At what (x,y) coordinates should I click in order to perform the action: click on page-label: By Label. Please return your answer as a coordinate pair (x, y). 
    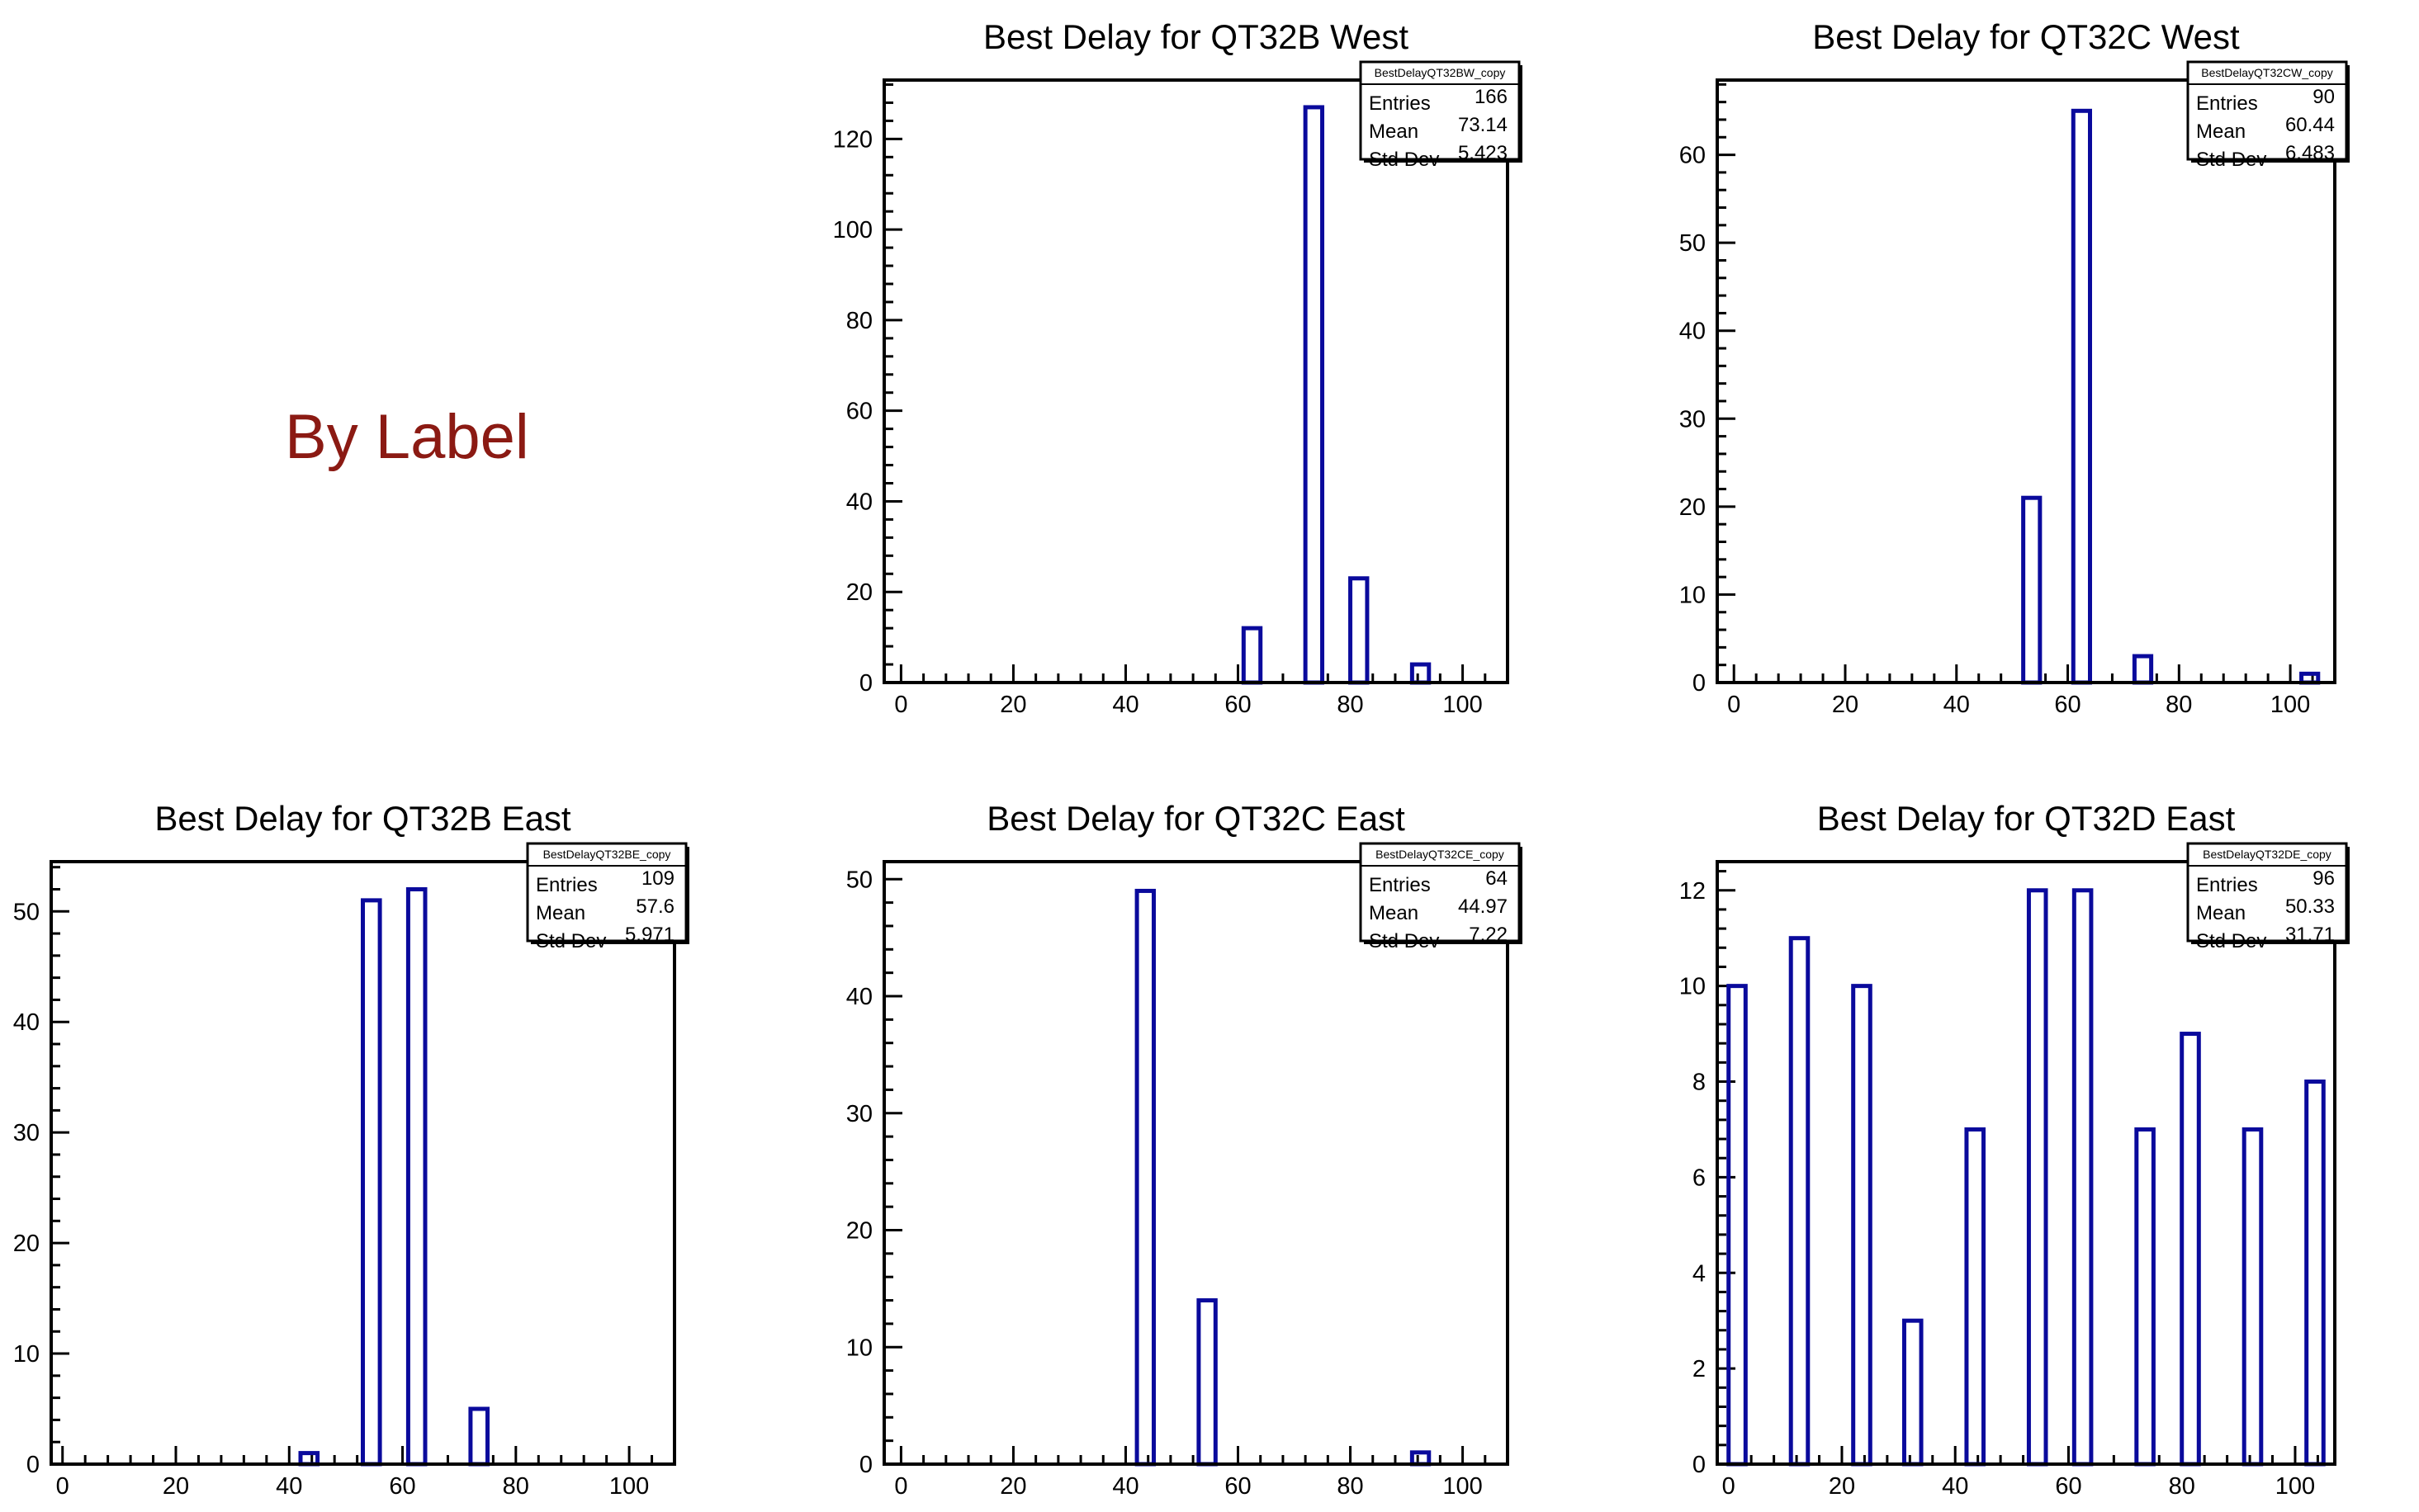
    Looking at the image, I should click on (407, 437).